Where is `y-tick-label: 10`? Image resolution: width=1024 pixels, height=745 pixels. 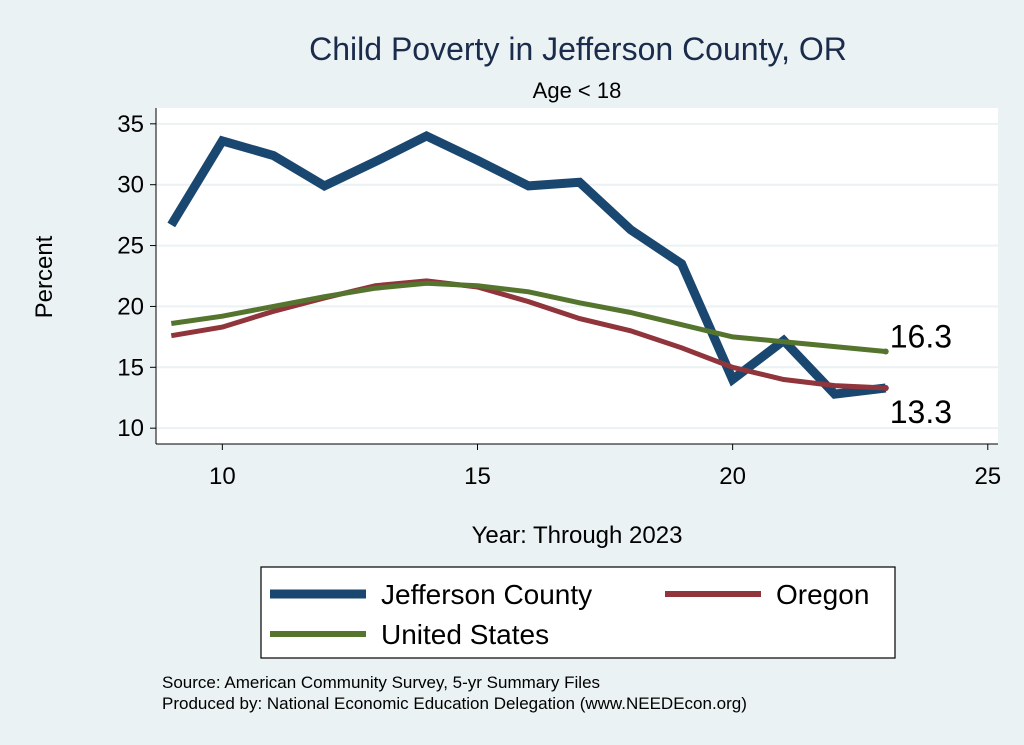 y-tick-label: 10 is located at coordinates (130, 428).